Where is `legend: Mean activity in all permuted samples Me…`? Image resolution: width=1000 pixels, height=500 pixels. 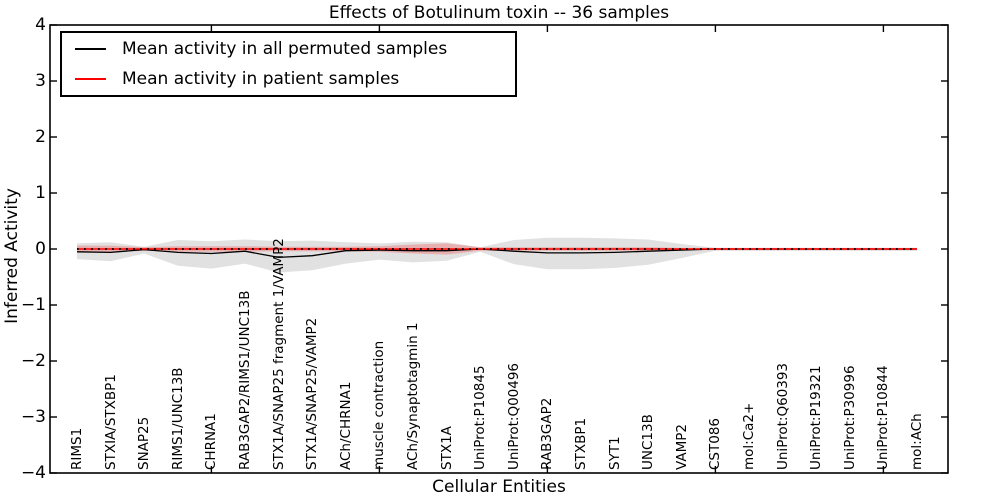 legend: Mean activity in all permuted samples Me… is located at coordinates (288, 64).